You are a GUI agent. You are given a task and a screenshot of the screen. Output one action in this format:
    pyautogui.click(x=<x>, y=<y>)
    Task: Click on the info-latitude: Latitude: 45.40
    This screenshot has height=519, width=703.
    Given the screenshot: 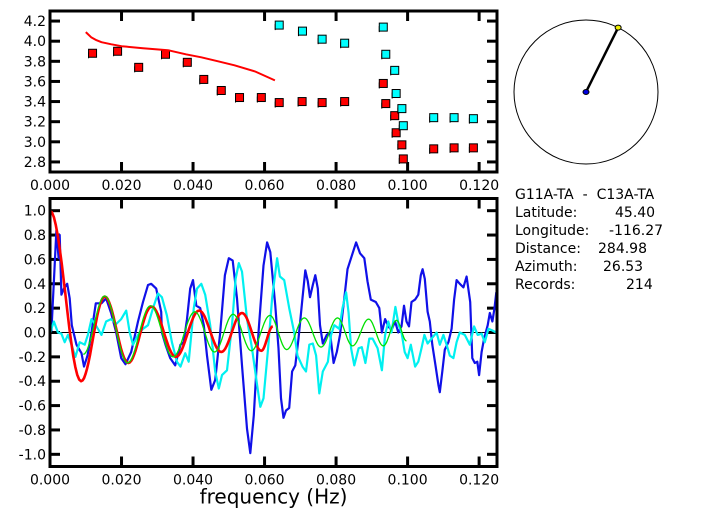 What is the action you would take?
    pyautogui.click(x=585, y=213)
    